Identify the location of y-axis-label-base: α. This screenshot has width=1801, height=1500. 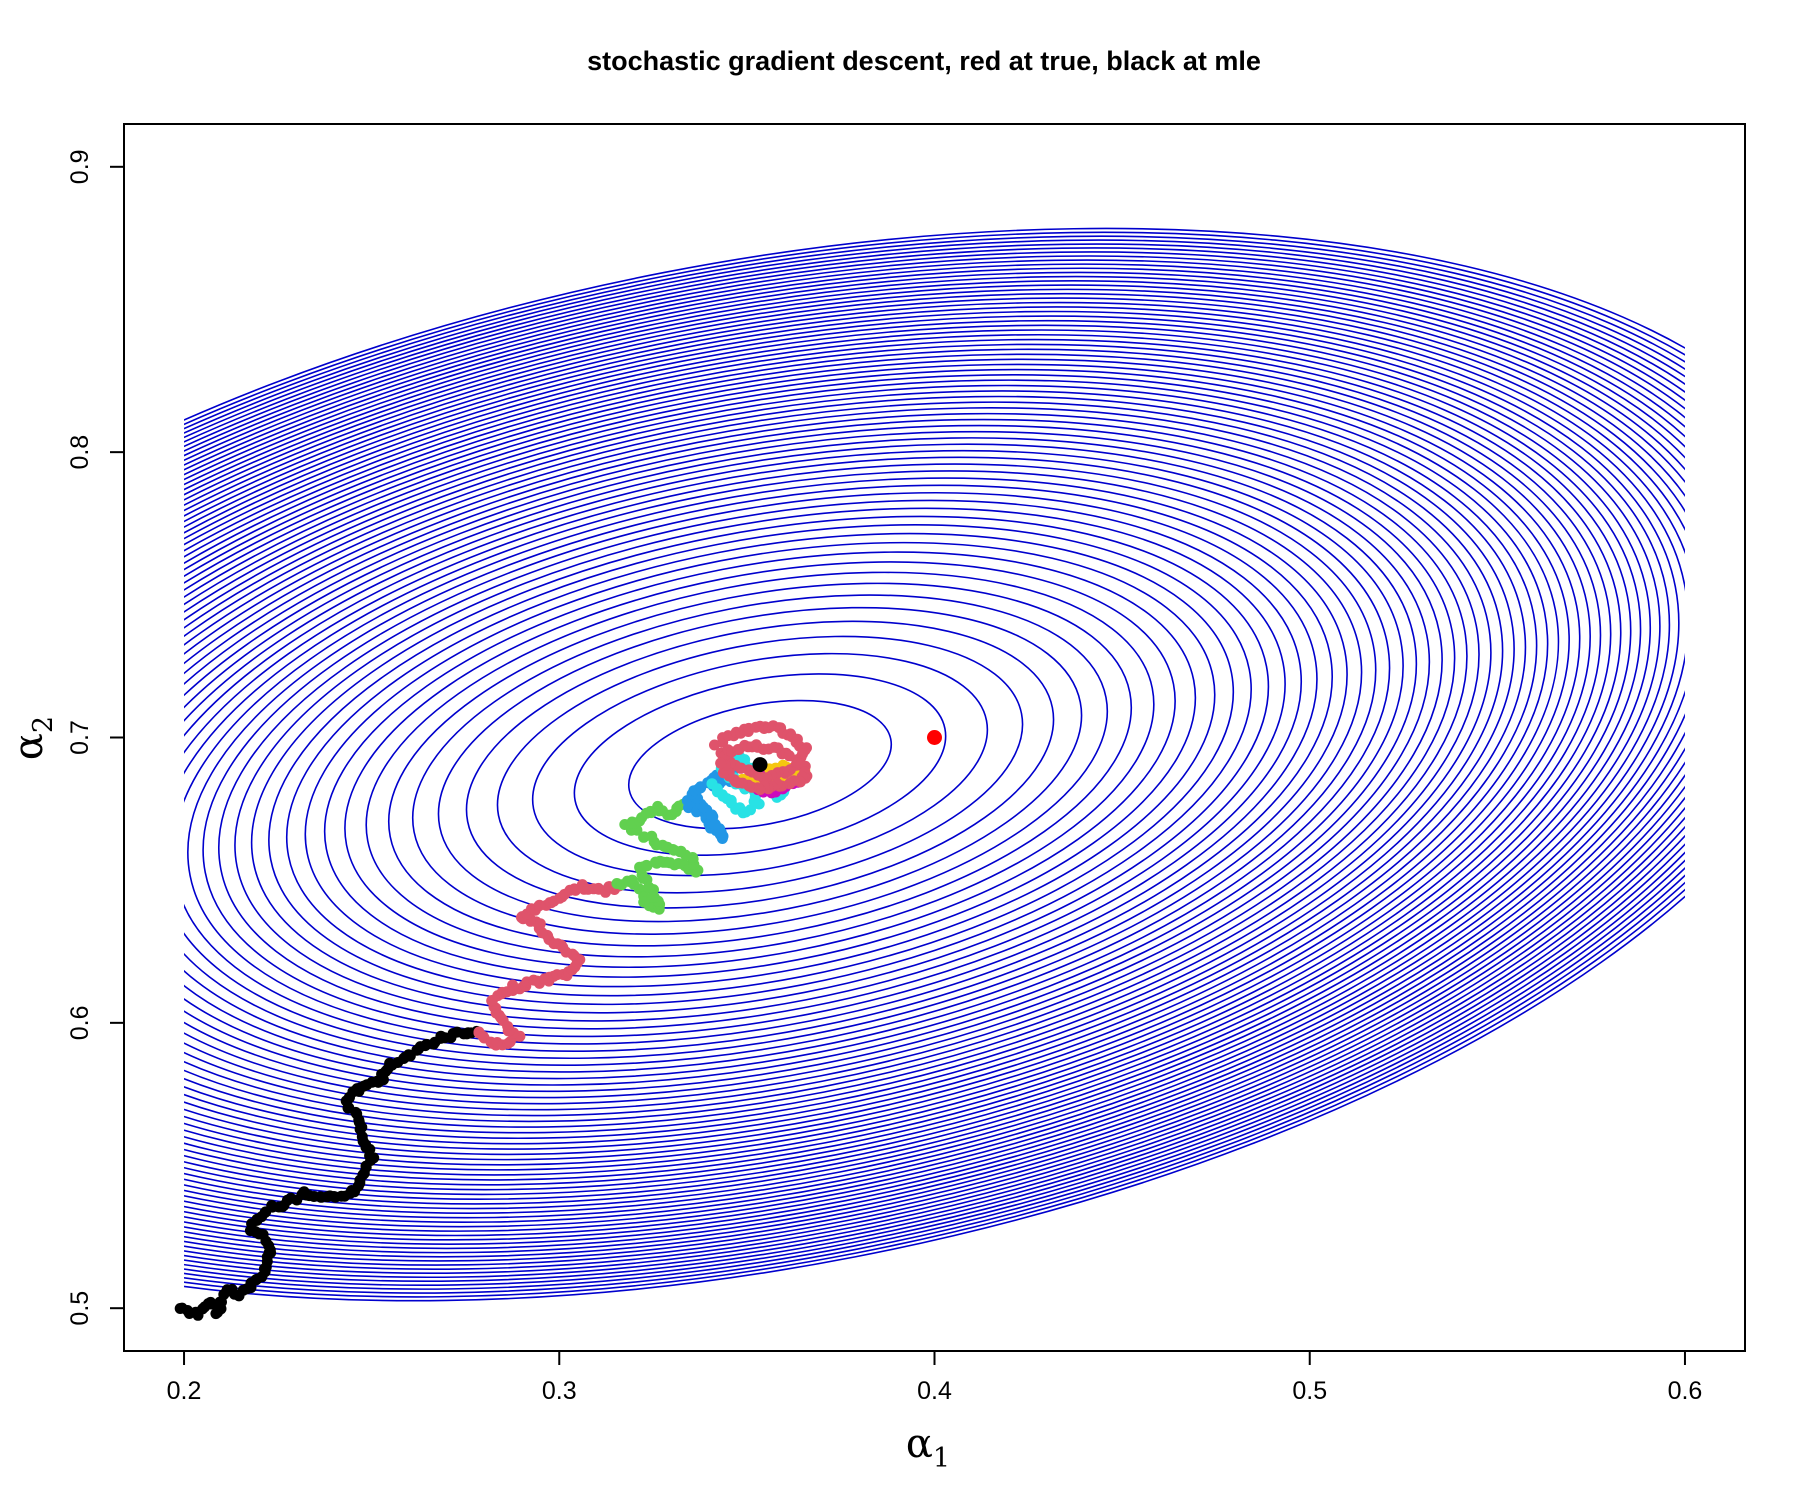
(29, 746).